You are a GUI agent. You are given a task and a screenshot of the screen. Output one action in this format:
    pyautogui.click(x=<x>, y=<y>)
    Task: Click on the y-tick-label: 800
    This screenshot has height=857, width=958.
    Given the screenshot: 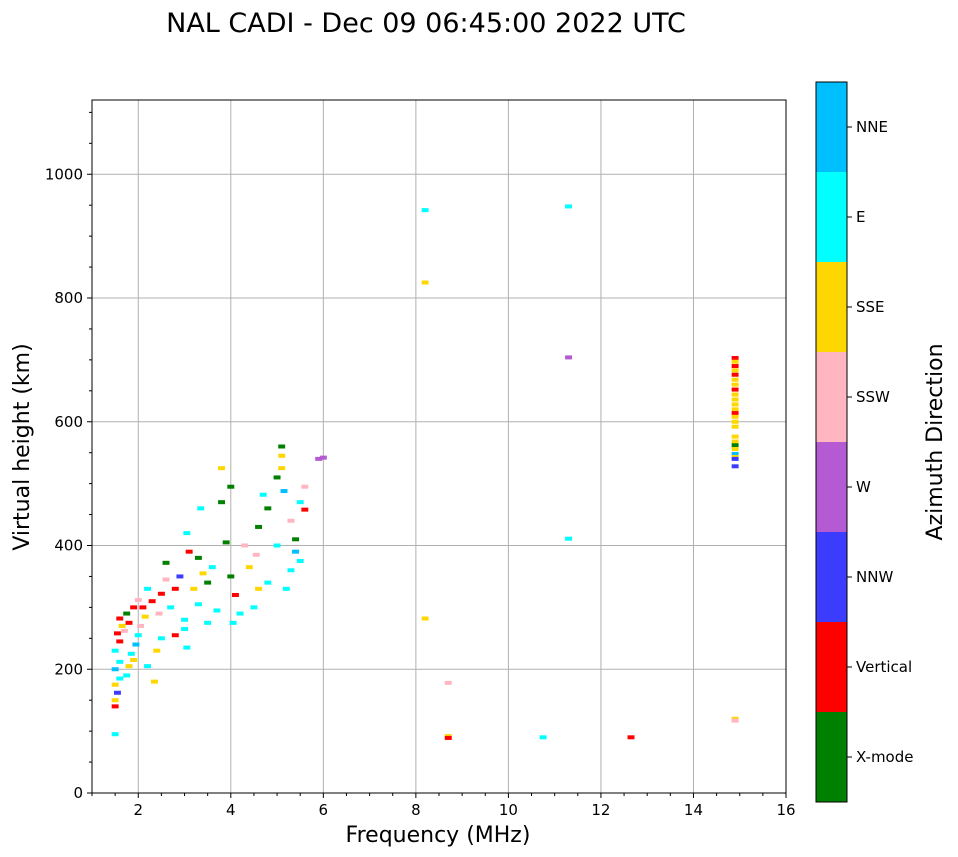 What is the action you would take?
    pyautogui.click(x=68, y=298)
    